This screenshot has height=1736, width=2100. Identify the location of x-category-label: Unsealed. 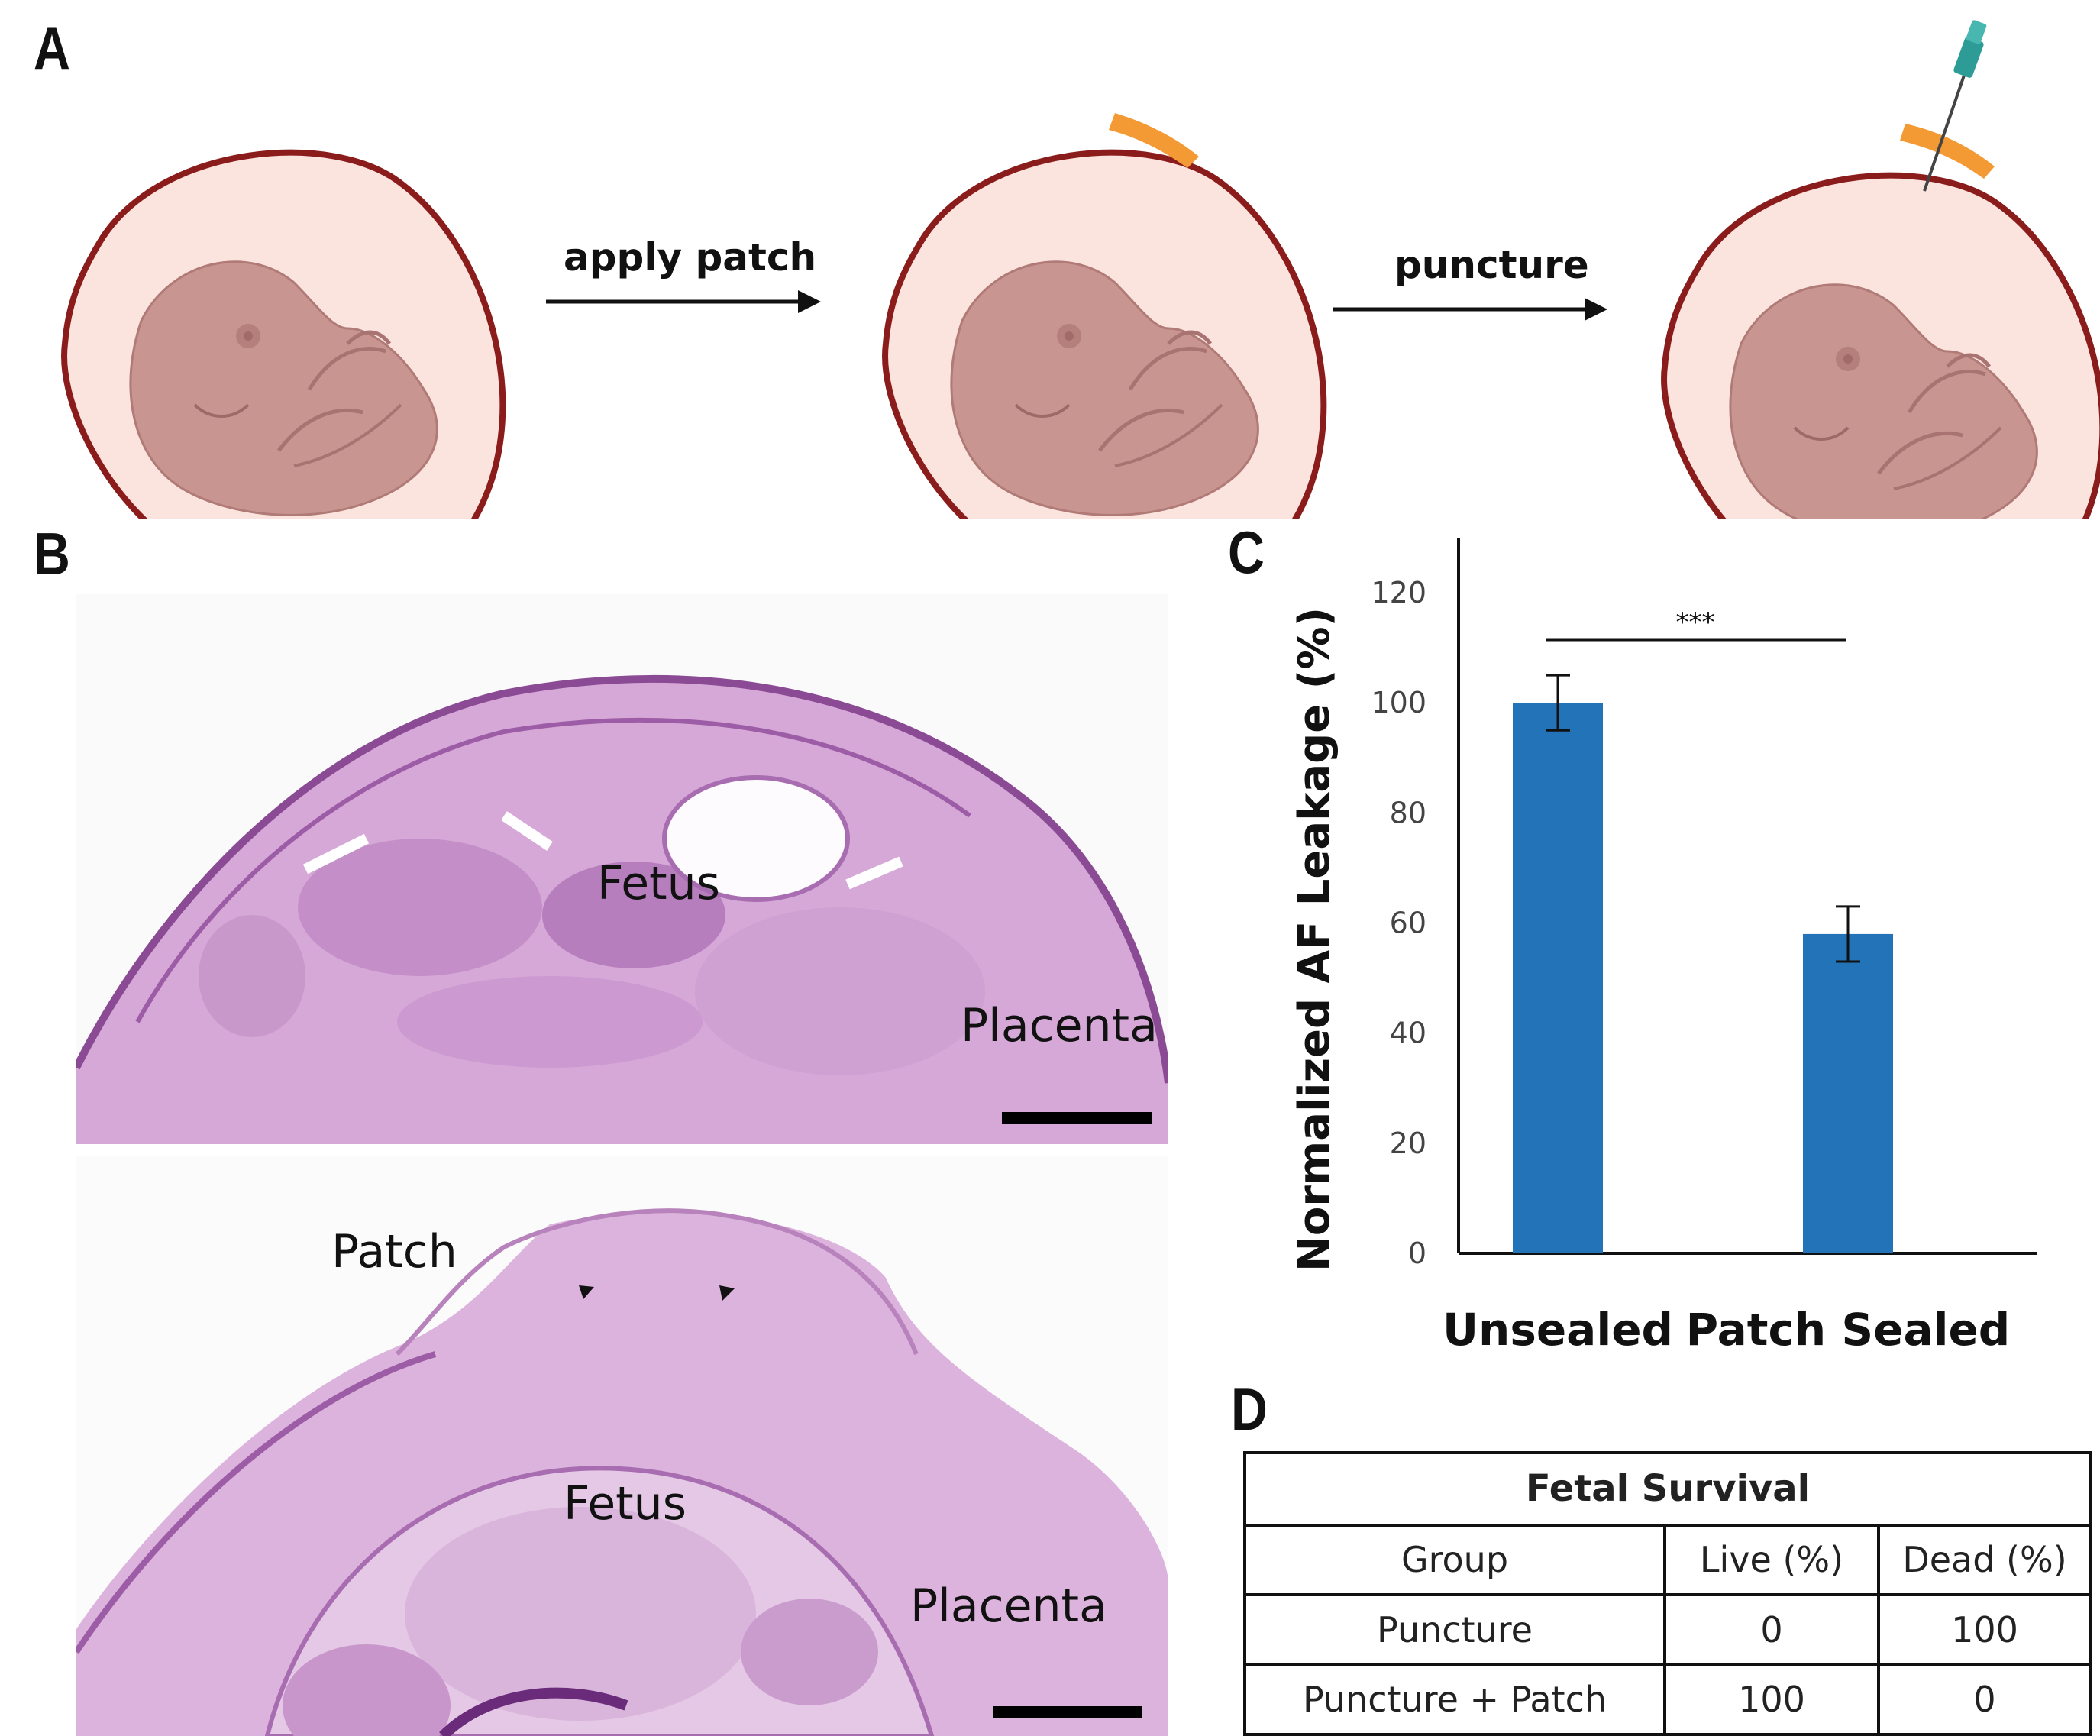
(1558, 1330).